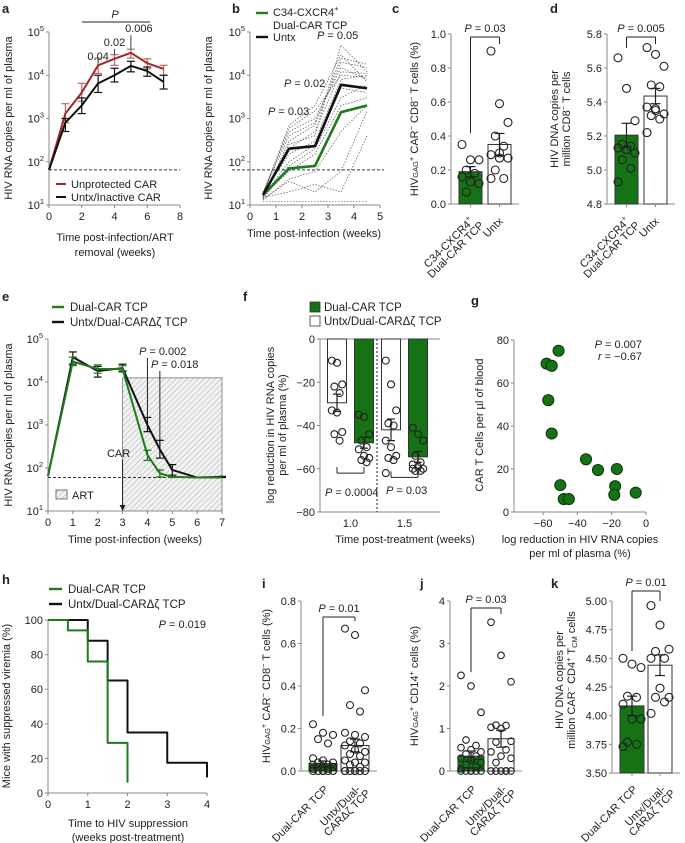  Describe the element at coordinates (620, 357) in the screenshot. I see `r-value: r = −0.67` at that location.